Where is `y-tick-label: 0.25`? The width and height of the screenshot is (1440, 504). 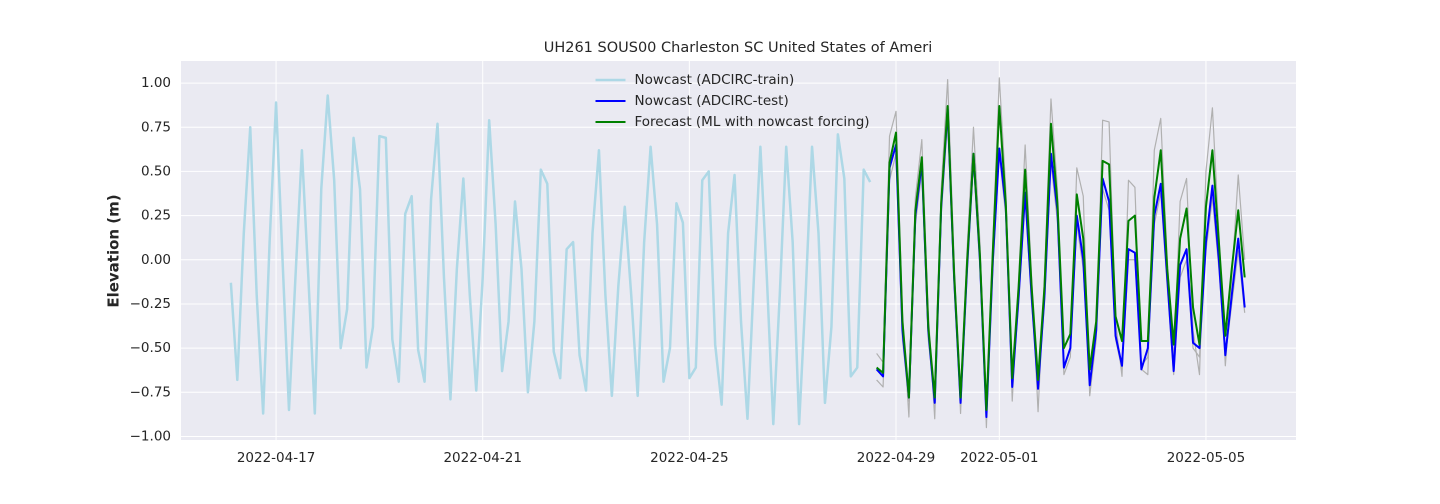 y-tick-label: 0.25 is located at coordinates (156, 216).